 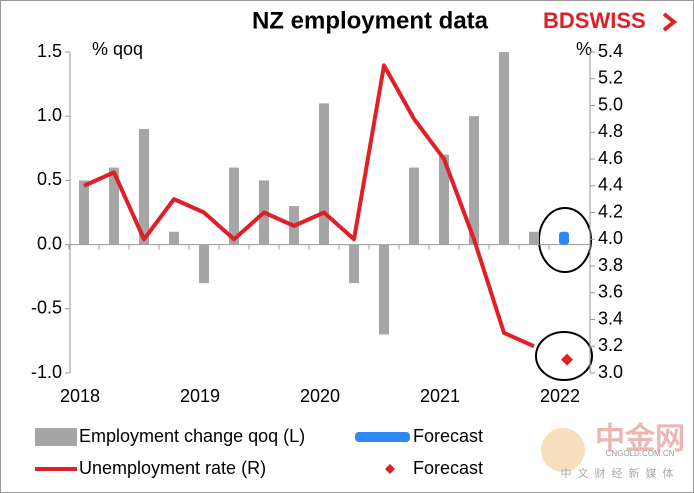 What do you see at coordinates (610, 211) in the screenshot?
I see `y2-tick-label: 4.2` at bounding box center [610, 211].